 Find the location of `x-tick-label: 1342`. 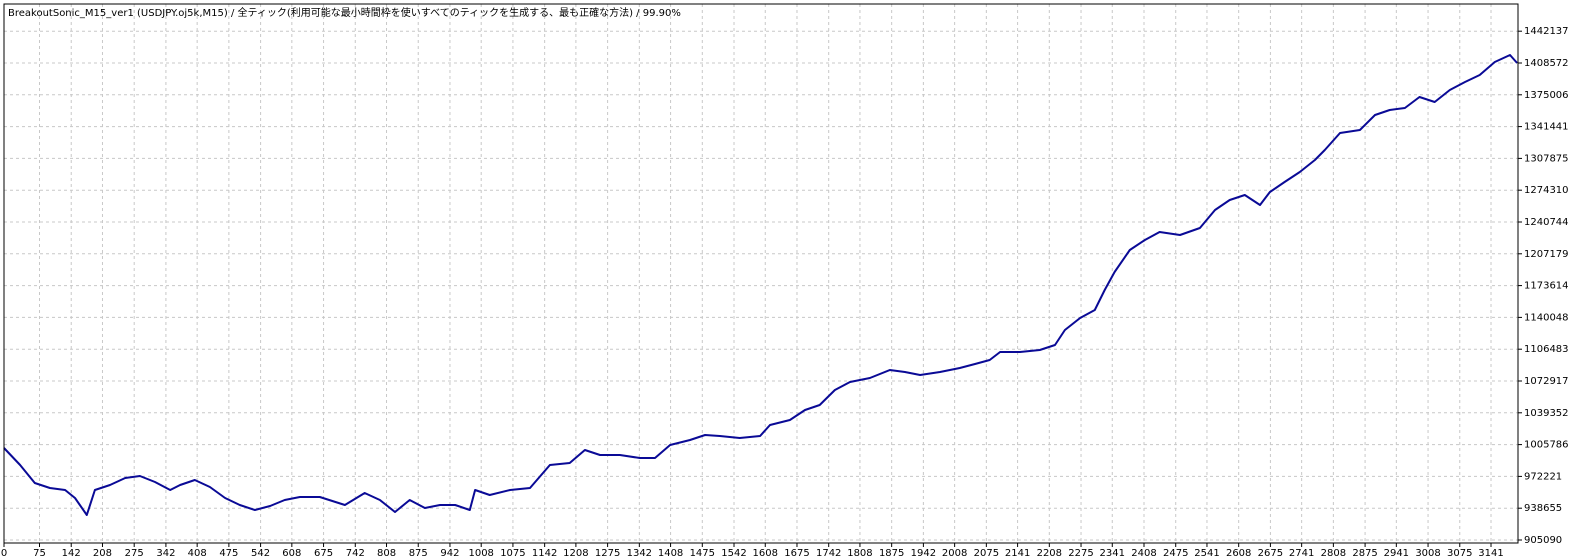

x-tick-label: 1342 is located at coordinates (639, 553).